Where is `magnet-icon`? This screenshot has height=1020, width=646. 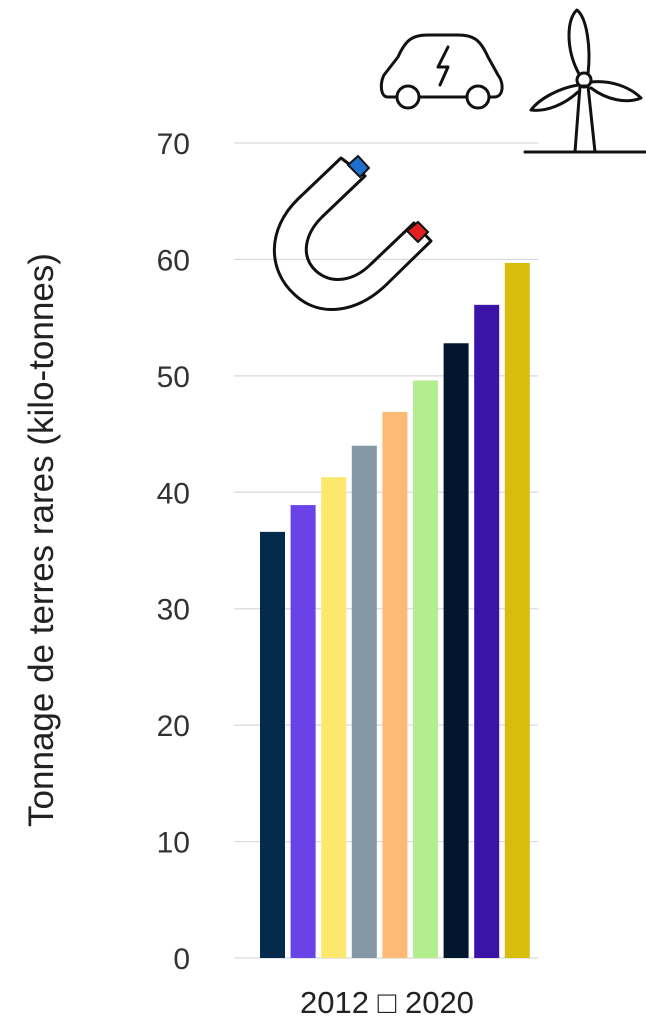
magnet-icon is located at coordinates (352, 232).